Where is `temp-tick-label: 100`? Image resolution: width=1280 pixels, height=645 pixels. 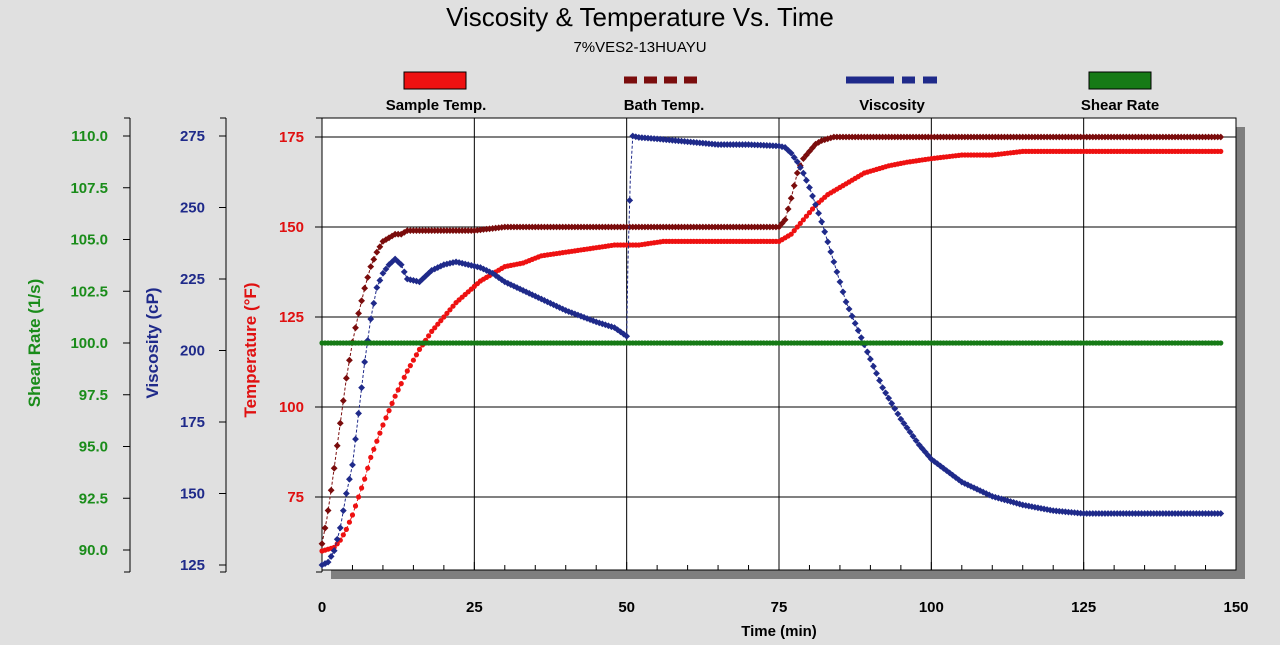
temp-tick-label: 100 is located at coordinates (291, 407).